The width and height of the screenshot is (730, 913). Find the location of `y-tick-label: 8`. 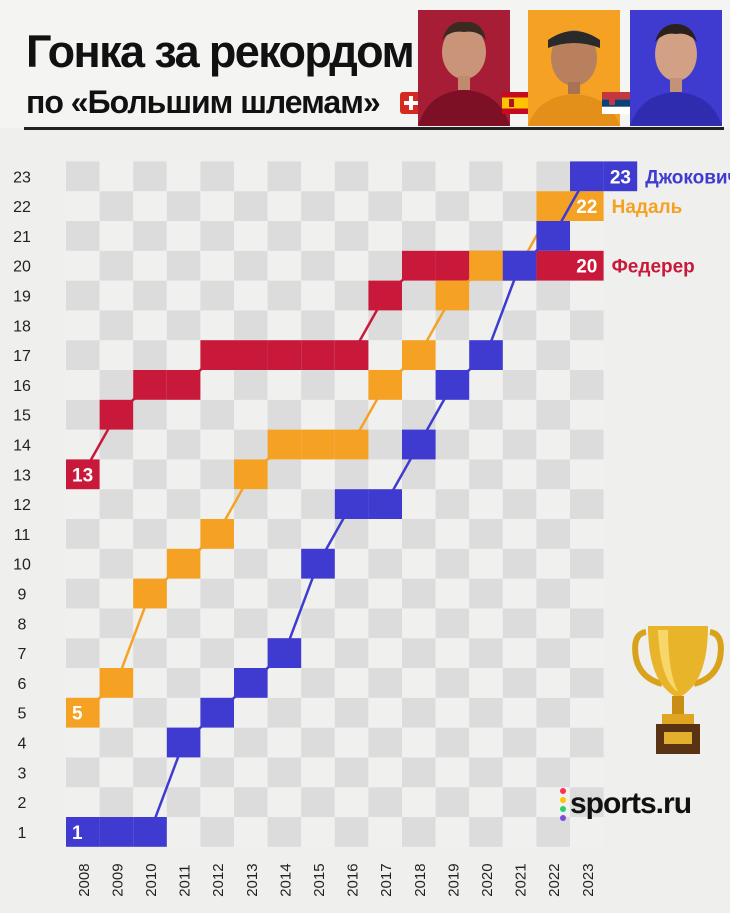

y-tick-label: 8 is located at coordinates (22, 624).